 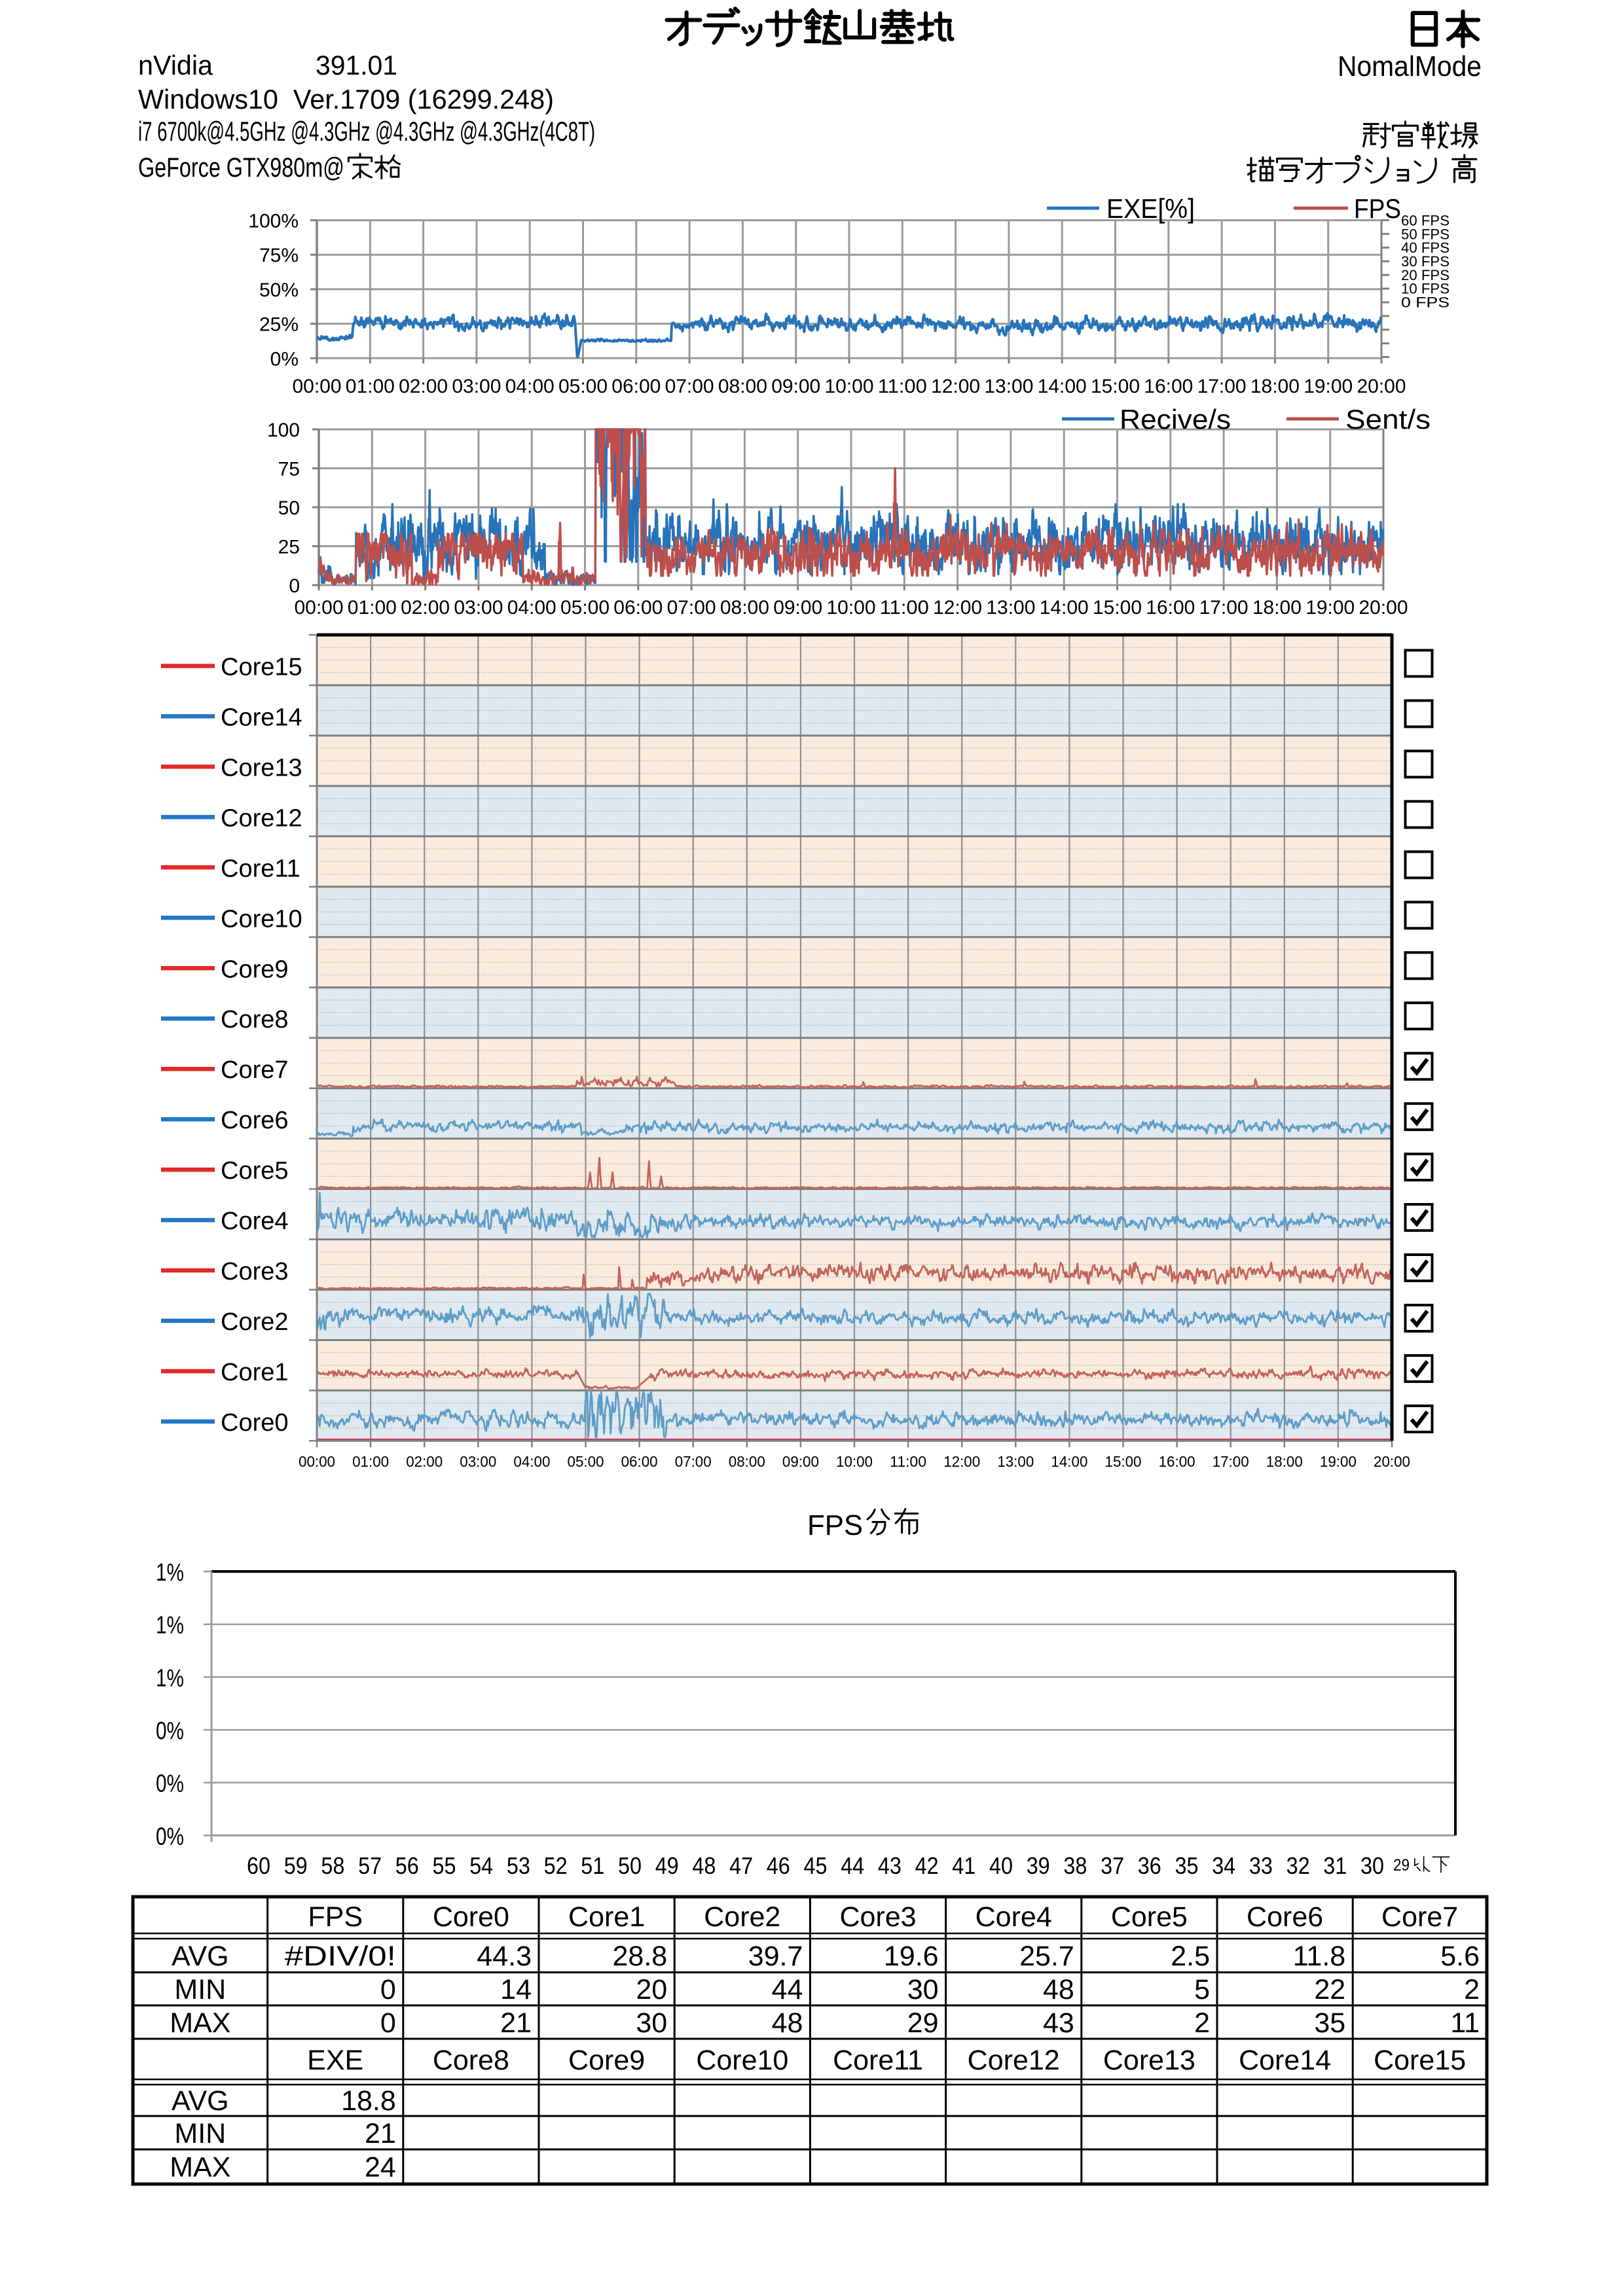 I want to click on svg-text: 50 FPS, so click(x=1425, y=234).